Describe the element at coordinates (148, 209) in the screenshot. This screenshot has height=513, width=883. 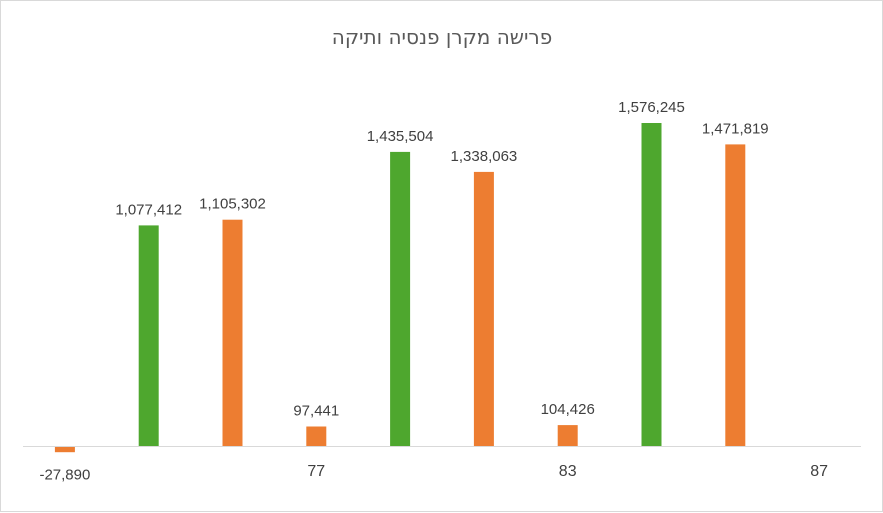
I see `data-label-1: 1,077,412` at that location.